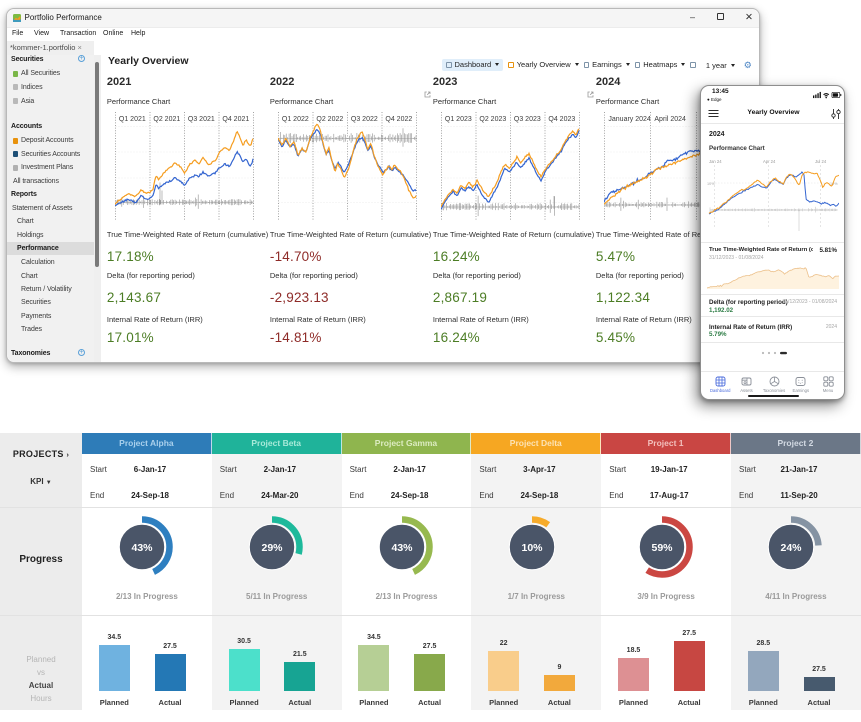  What do you see at coordinates (662, 548) in the screenshot?
I see `svg-text: 59%` at bounding box center [662, 548].